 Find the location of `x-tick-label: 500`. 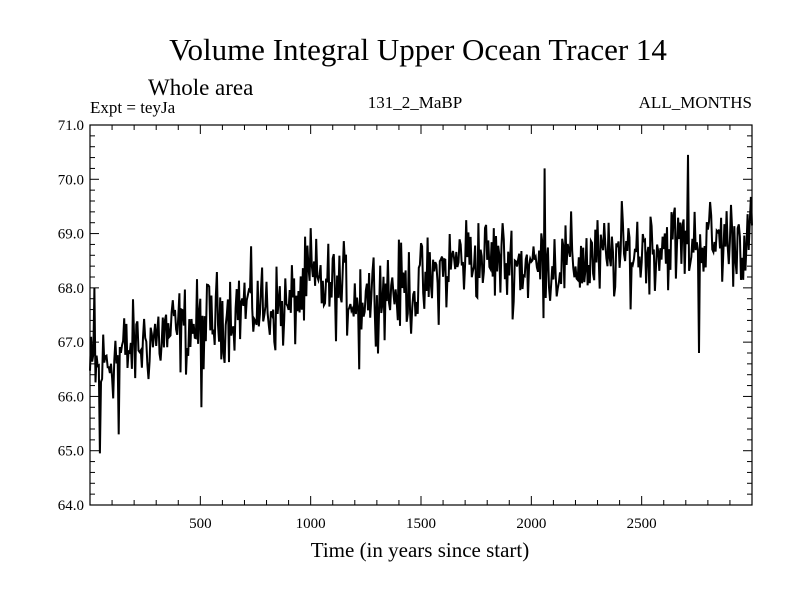

x-tick-label: 500 is located at coordinates (200, 524).